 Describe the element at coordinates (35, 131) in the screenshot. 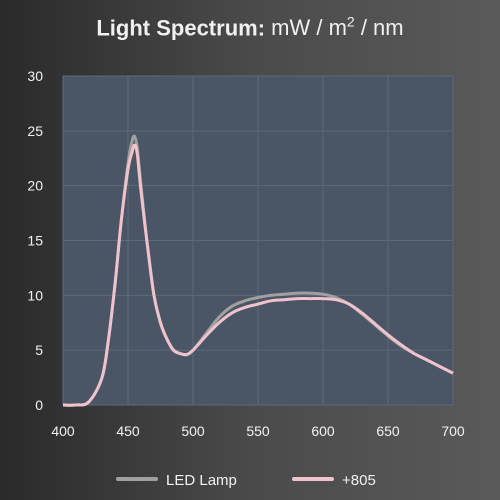

I see `y-tick-label: 25` at that location.